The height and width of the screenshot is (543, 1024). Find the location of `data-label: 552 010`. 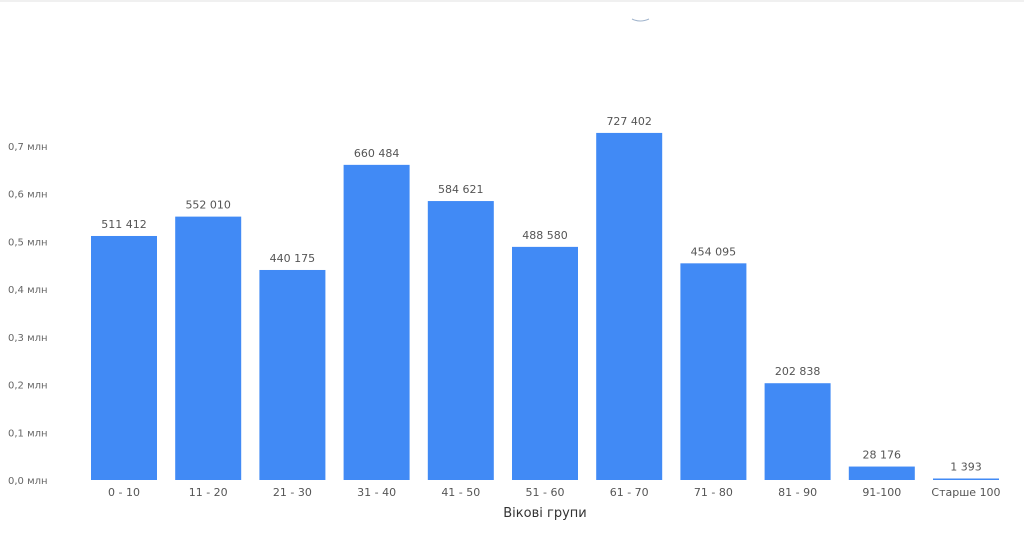

data-label: 552 010 is located at coordinates (208, 205).